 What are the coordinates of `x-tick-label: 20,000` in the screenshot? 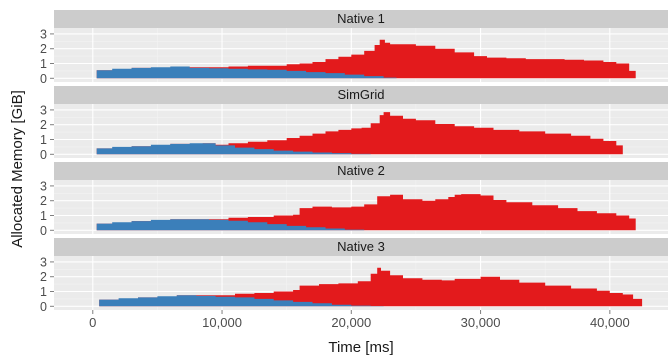 It's located at (351, 322).